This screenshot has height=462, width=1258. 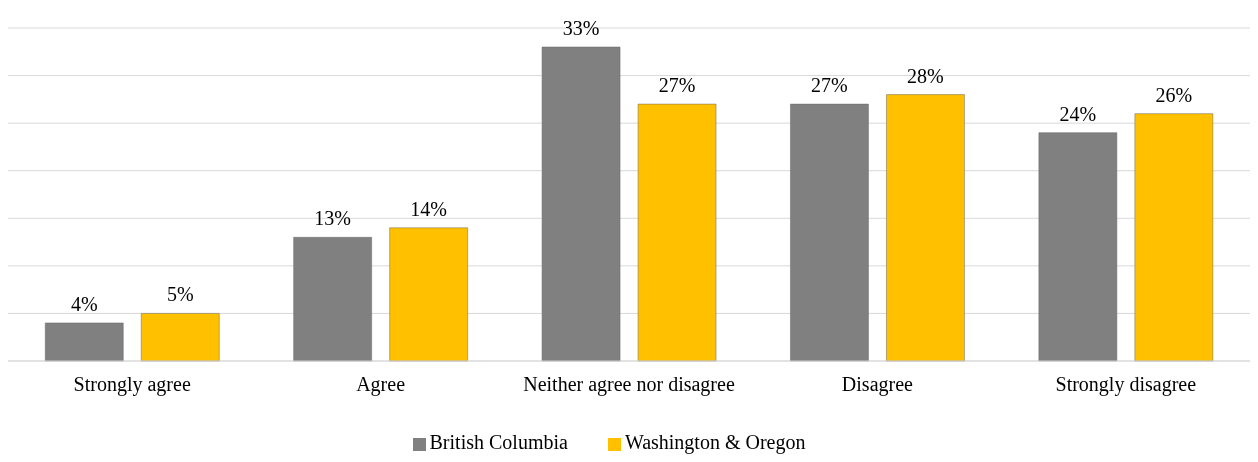 I want to click on data-label: 33%, so click(x=581, y=28).